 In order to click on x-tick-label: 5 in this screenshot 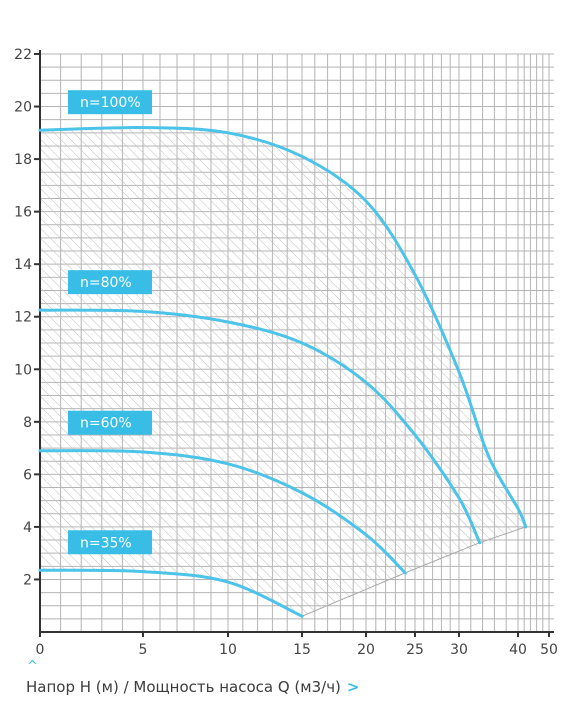, I will do `click(143, 650)`.